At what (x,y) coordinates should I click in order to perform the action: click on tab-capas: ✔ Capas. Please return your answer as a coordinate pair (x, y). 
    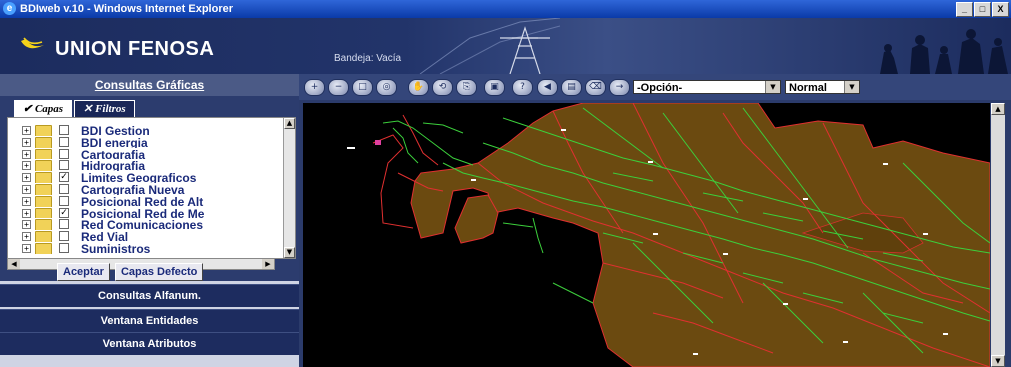
    Looking at the image, I should click on (43, 108).